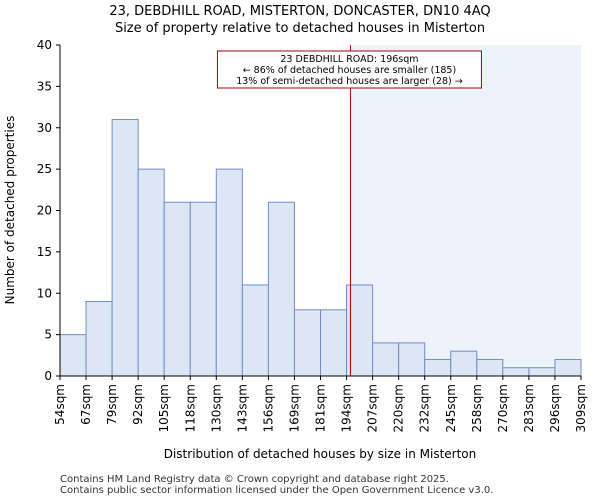 This screenshot has height=500, width=600. I want to click on y-tick-label: 10, so click(44, 293).